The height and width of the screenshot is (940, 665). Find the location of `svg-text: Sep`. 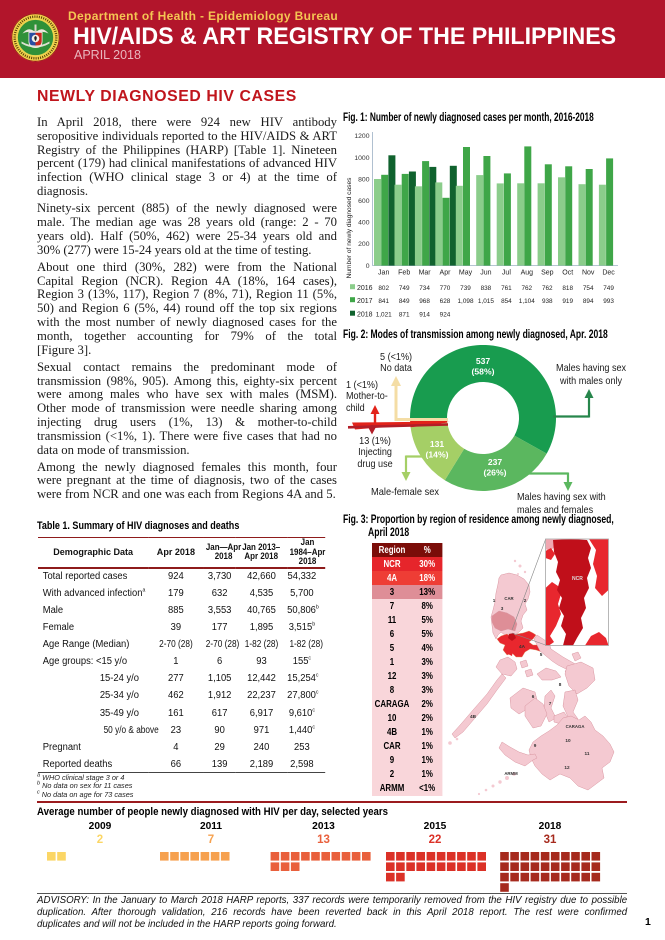

svg-text: Sep is located at coordinates (547, 273).